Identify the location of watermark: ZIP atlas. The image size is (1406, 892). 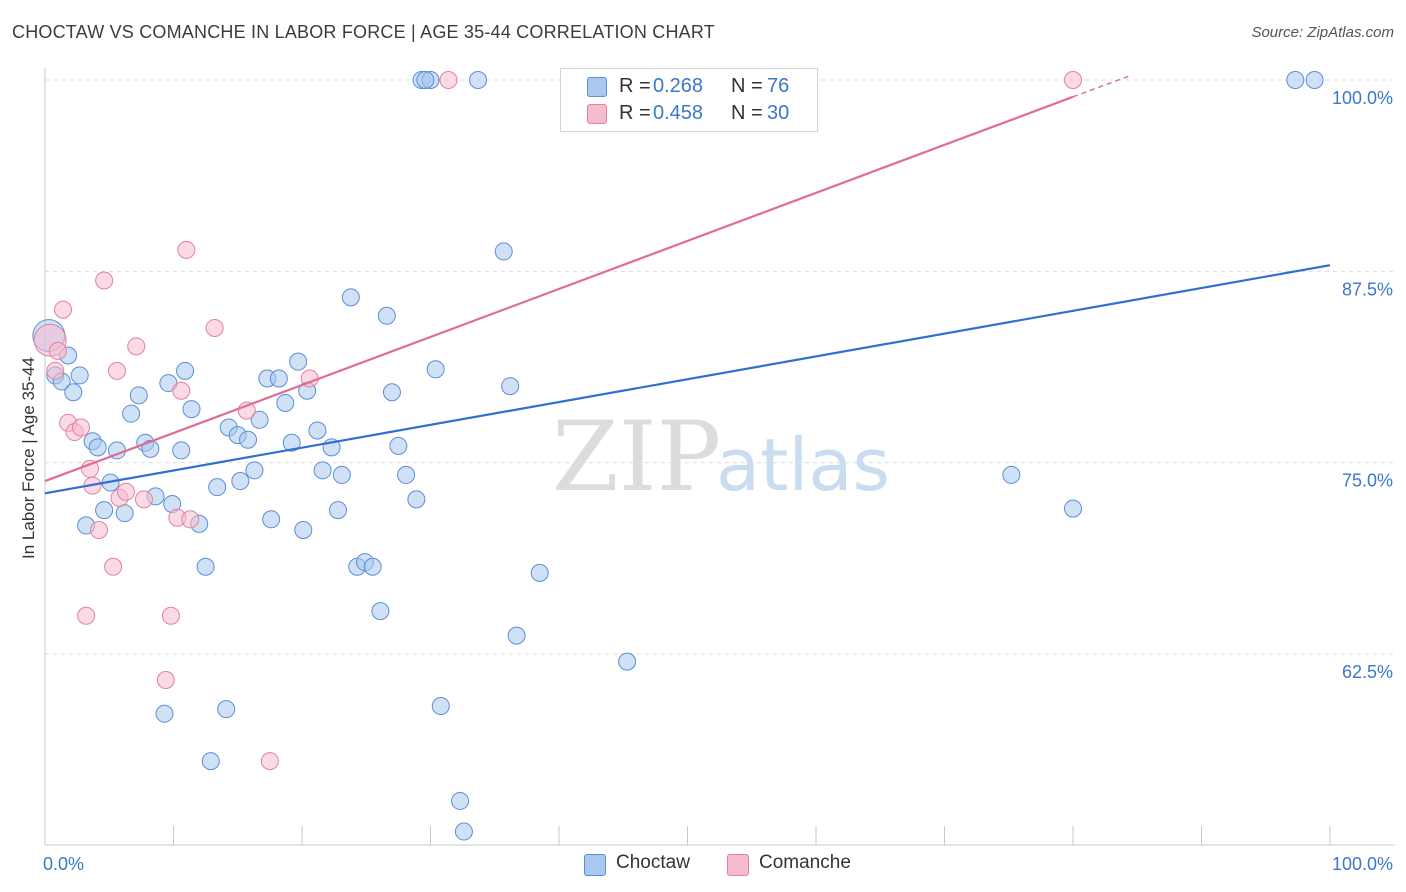
(721, 457).